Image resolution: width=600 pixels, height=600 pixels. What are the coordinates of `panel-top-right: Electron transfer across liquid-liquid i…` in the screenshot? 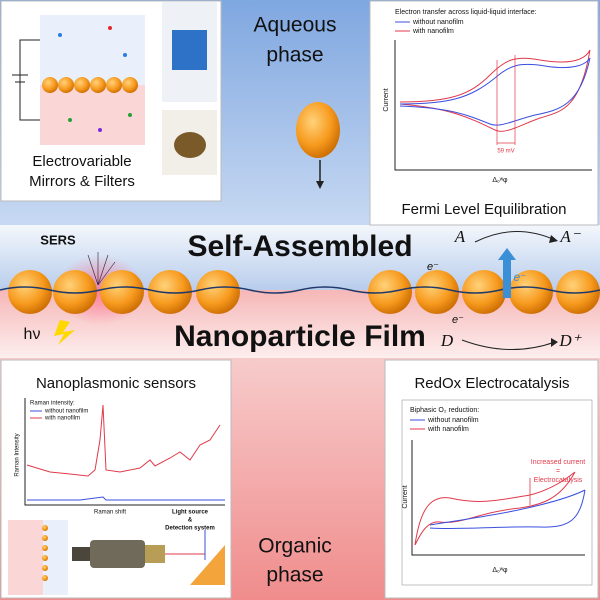 It's located at (484, 113).